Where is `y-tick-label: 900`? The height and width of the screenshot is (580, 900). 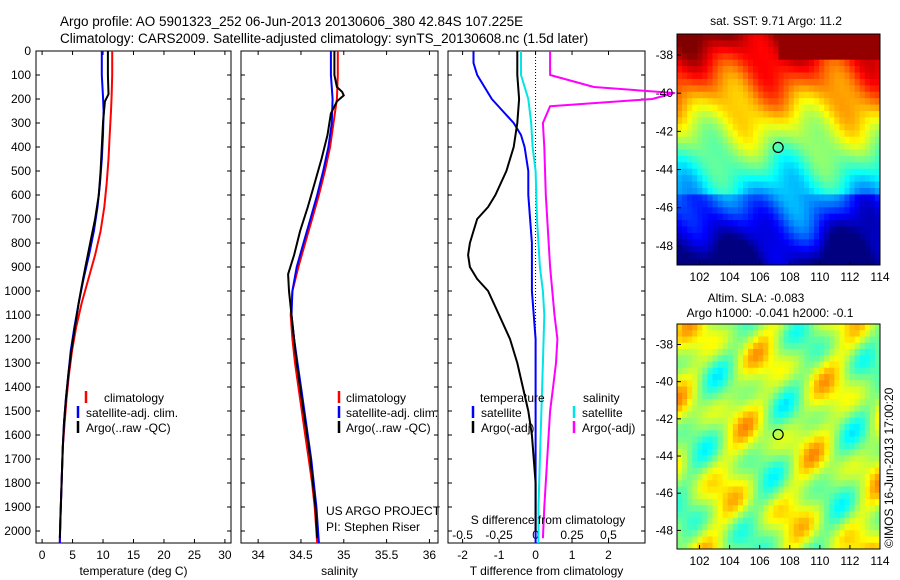 y-tick-label: 900 is located at coordinates (21, 267).